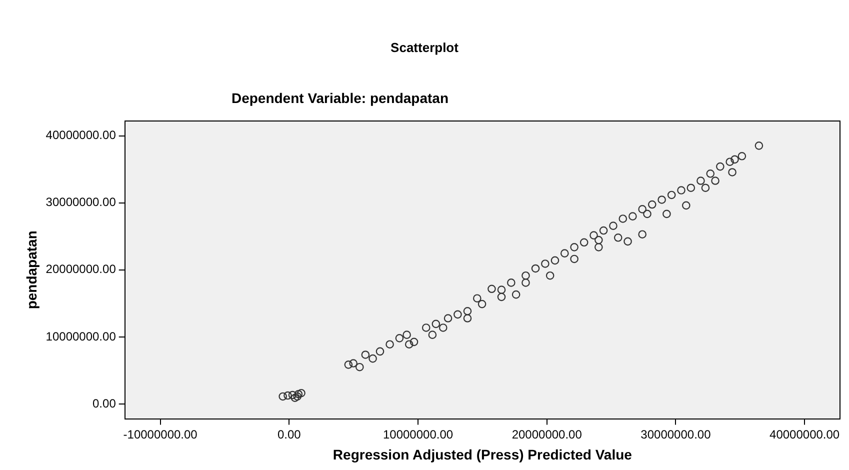  What do you see at coordinates (805, 434) in the screenshot?
I see `x-tick-label: 40000000.00` at bounding box center [805, 434].